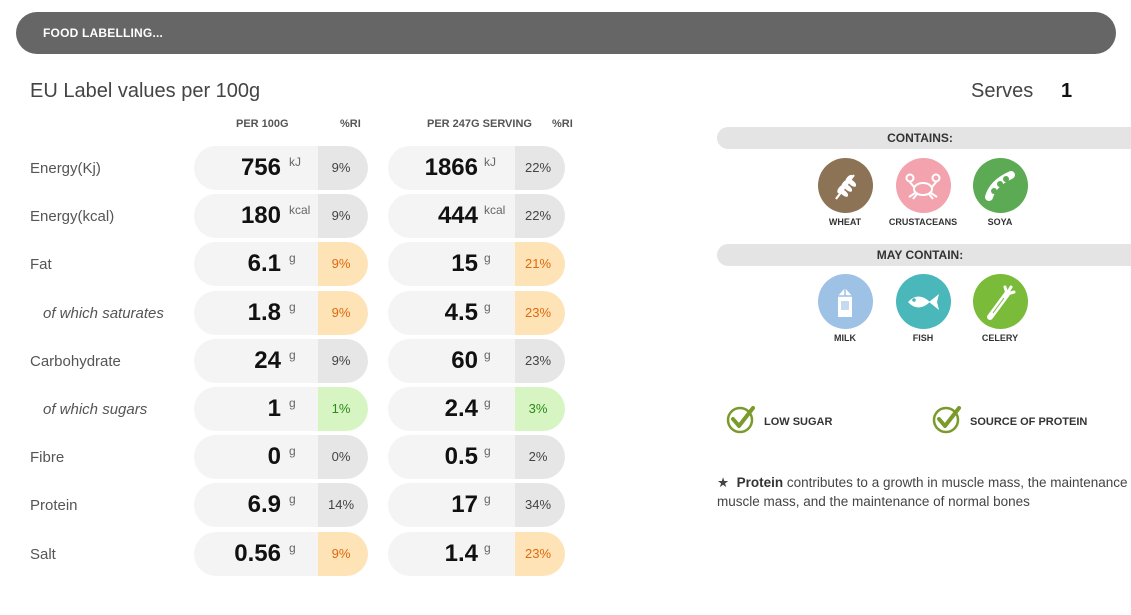 This screenshot has width=1131, height=615. I want to click on allergen-soya: SOYA, so click(1000, 192).